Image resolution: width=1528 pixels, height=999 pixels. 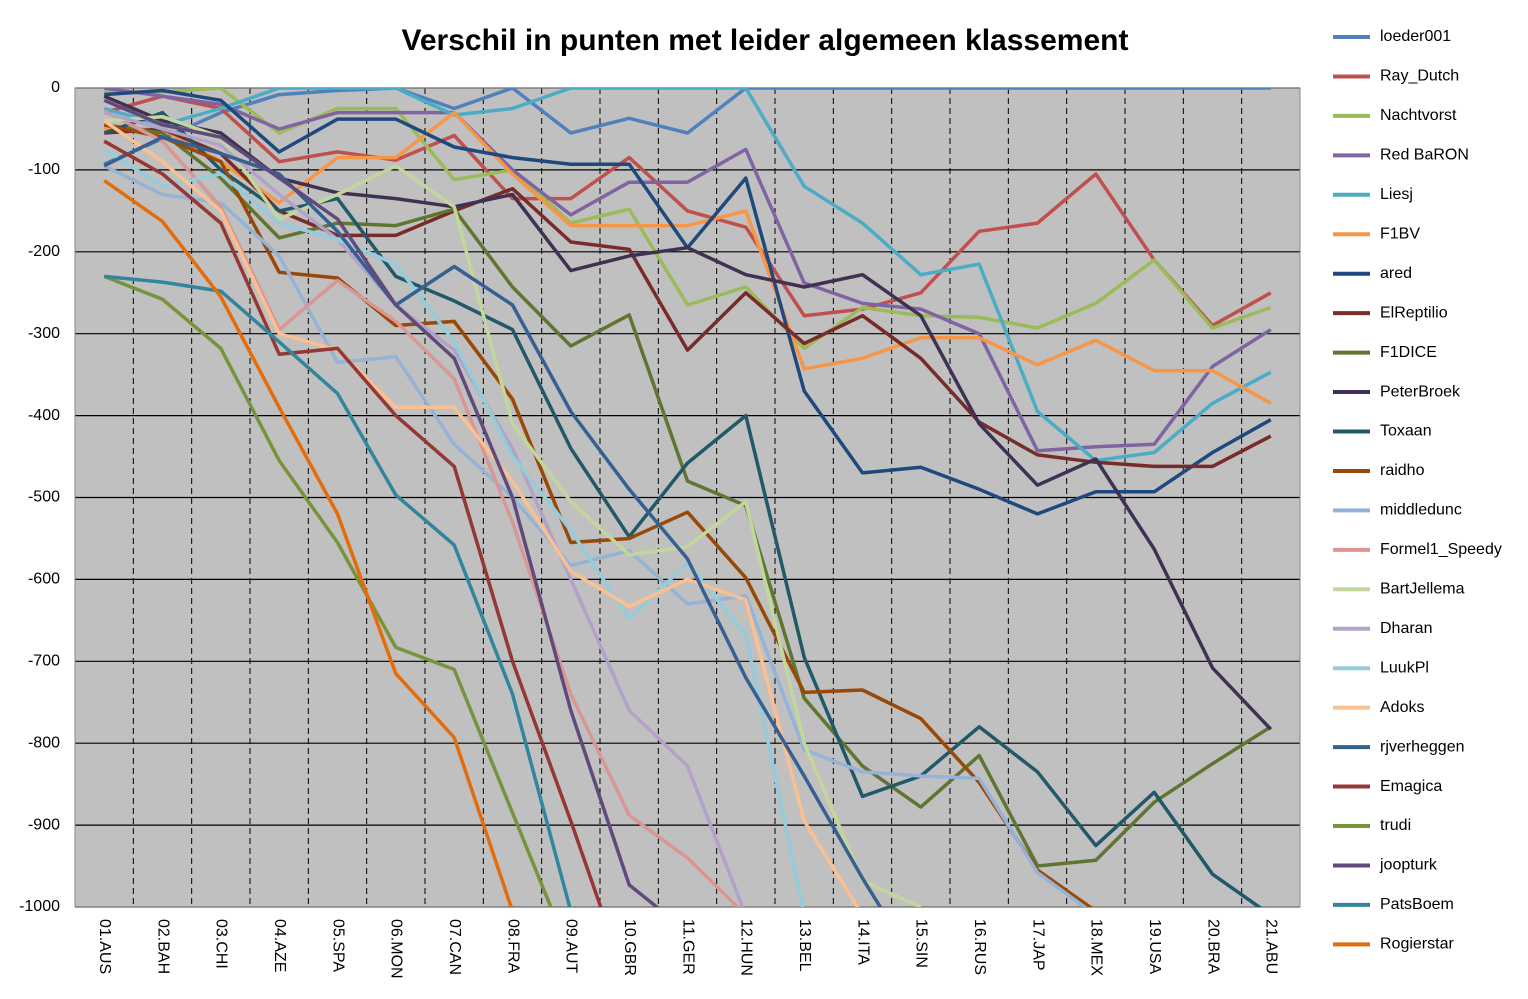 I want to click on x-tick-label: 09.AUT, so click(x=571, y=946).